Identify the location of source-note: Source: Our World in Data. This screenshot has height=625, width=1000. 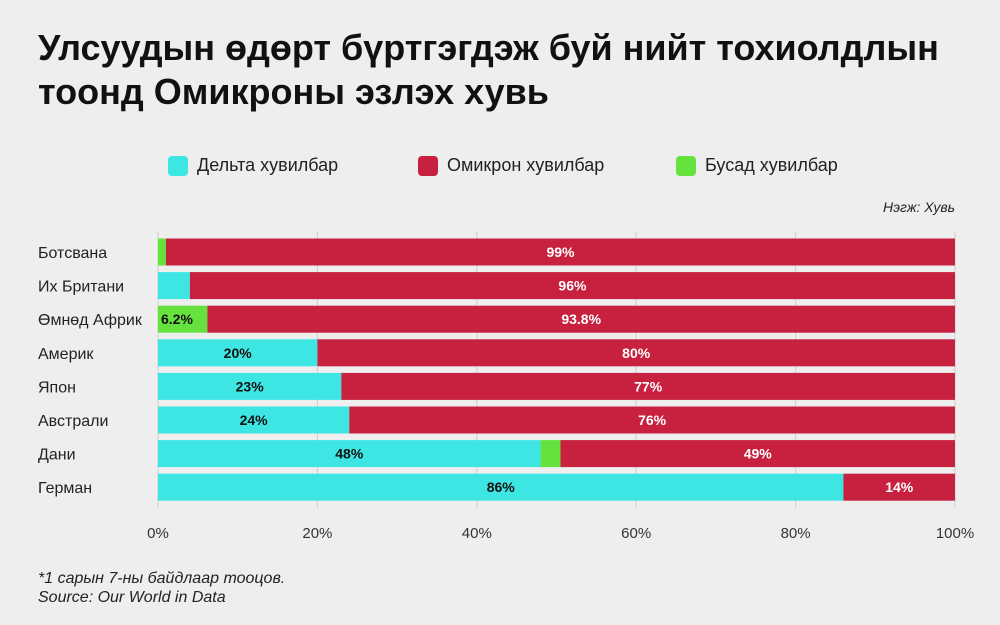
(132, 597).